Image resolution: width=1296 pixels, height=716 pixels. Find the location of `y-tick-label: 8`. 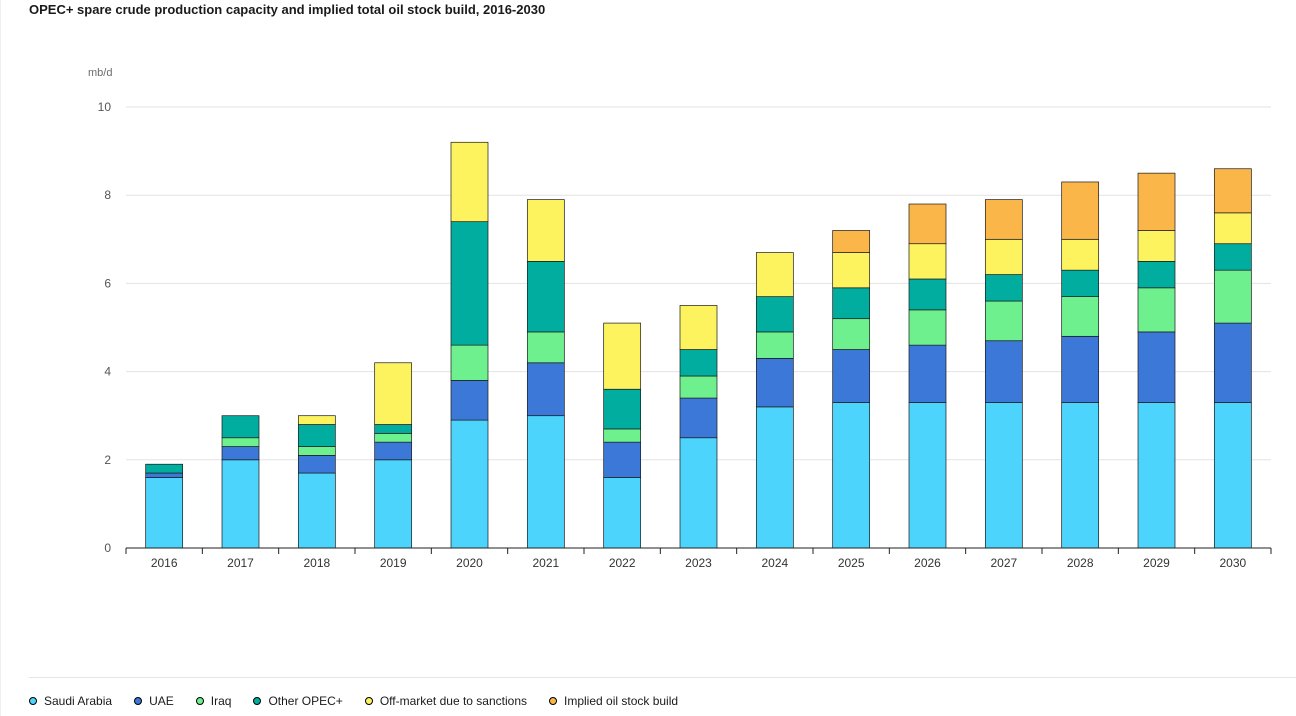

y-tick-label: 8 is located at coordinates (107, 195).